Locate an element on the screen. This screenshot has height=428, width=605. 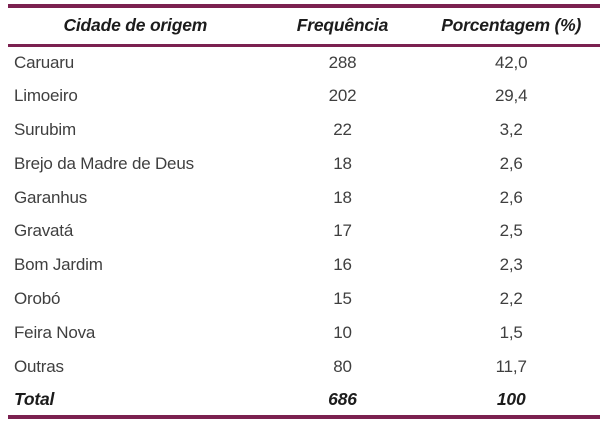
table-row: Surubim 22 3,2 is located at coordinates (304, 130).